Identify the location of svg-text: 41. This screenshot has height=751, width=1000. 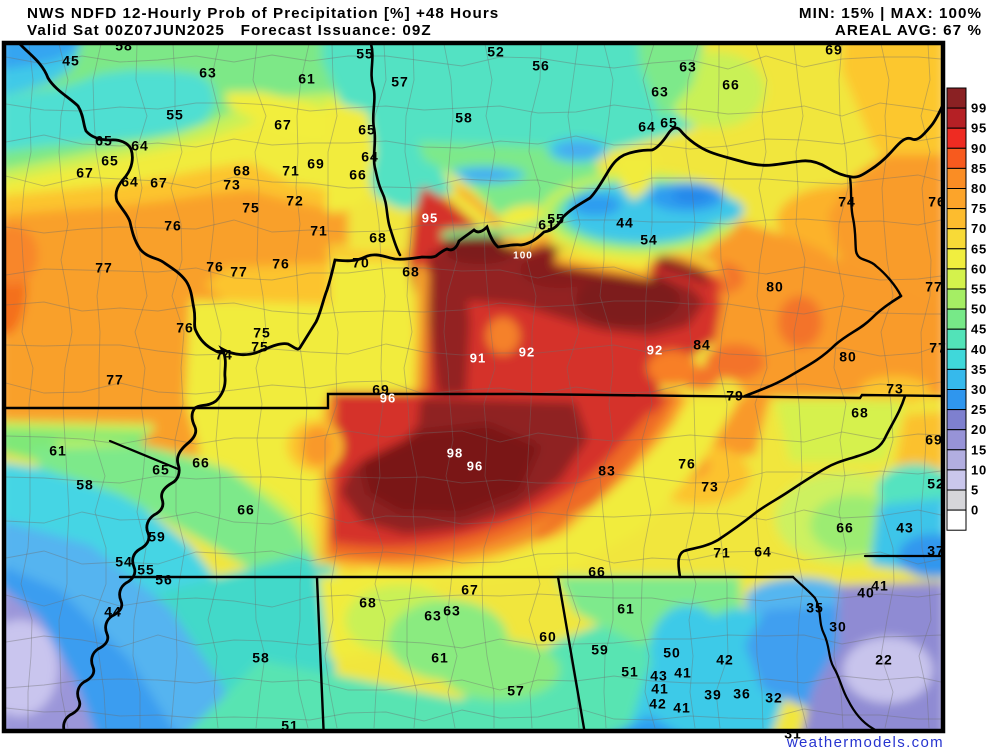
(683, 673).